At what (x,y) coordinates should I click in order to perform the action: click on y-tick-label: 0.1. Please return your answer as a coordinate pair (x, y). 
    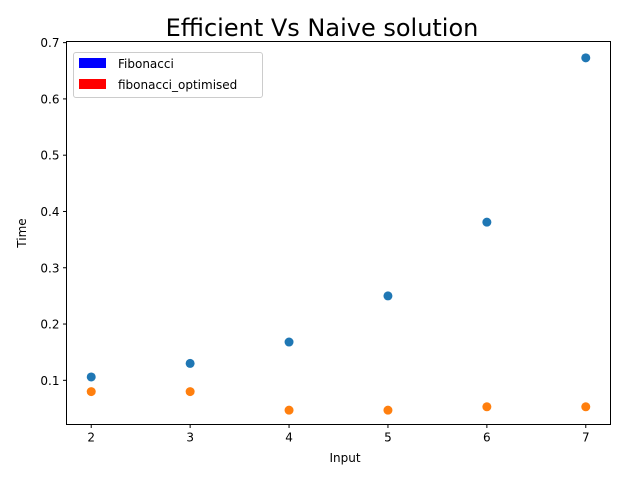
    Looking at the image, I should click on (49, 381).